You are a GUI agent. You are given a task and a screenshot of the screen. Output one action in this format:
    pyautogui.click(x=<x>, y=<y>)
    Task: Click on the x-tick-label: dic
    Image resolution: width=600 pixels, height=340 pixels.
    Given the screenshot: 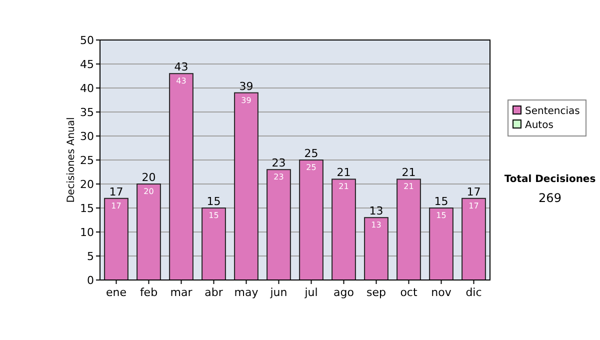 What is the action you would take?
    pyautogui.click(x=474, y=292)
    